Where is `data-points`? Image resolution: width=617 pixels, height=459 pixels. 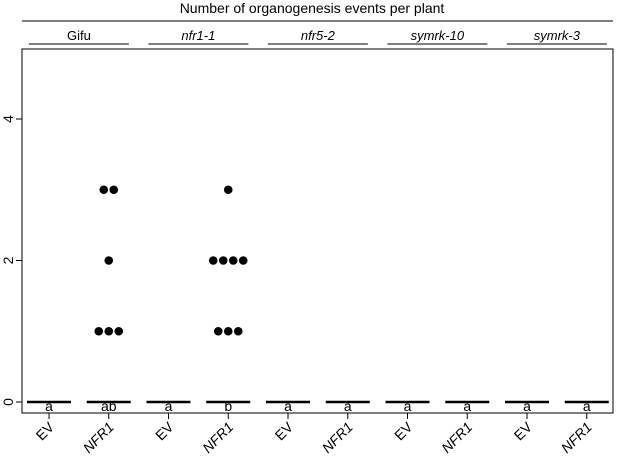
data-points is located at coordinates (171, 260).